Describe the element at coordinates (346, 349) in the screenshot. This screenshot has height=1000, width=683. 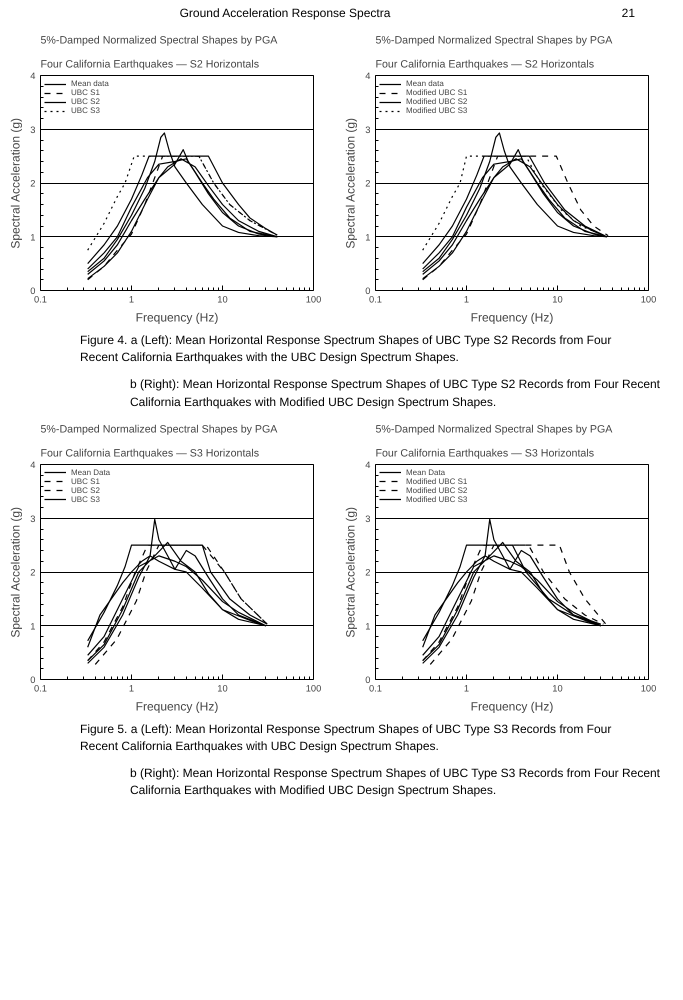
I see `caption: Figure 4. a (Left): Mean Horizontal Response Spectrum Shapes of UBC Type S2 Records from Four Recent California Earthquakes with the UBC Design Spectrum Shapes.` at that location.